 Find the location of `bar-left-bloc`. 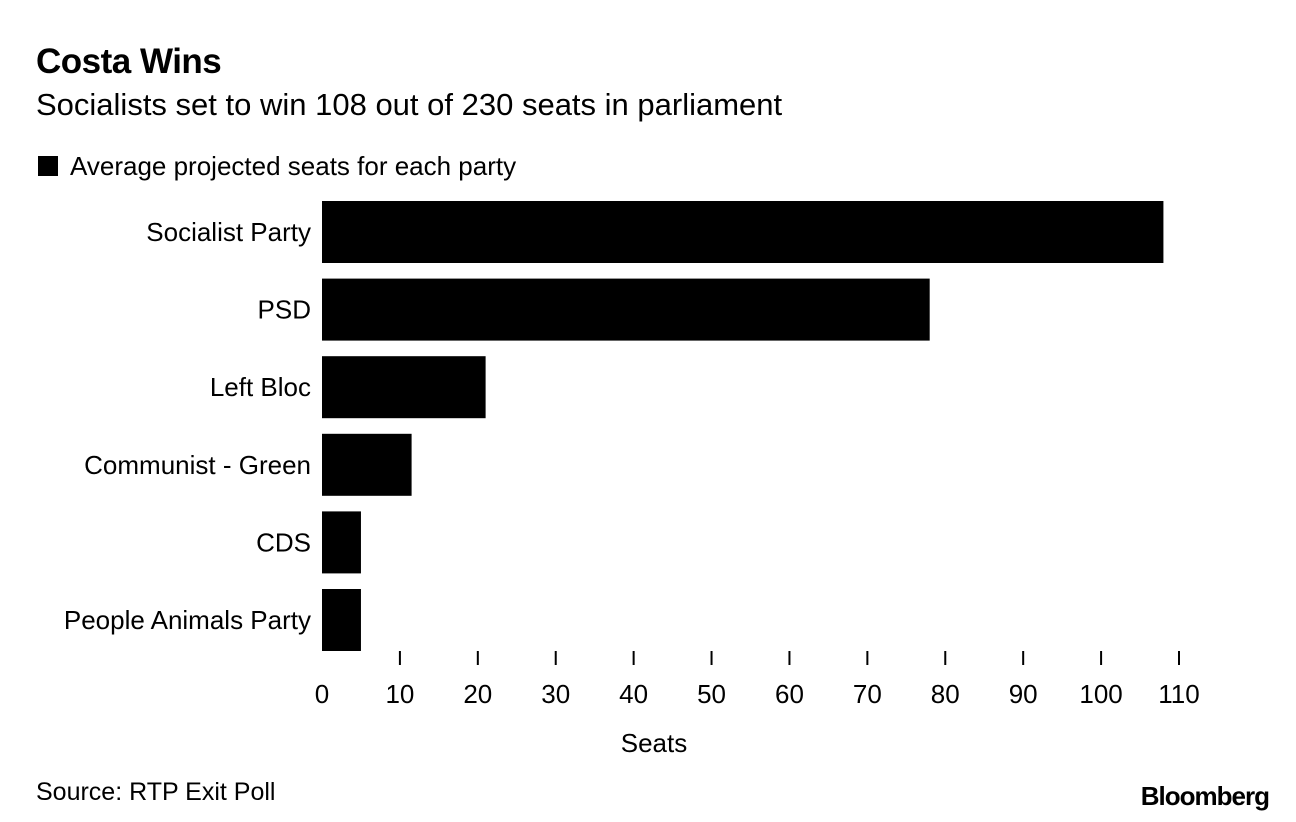

bar-left-bloc is located at coordinates (404, 387).